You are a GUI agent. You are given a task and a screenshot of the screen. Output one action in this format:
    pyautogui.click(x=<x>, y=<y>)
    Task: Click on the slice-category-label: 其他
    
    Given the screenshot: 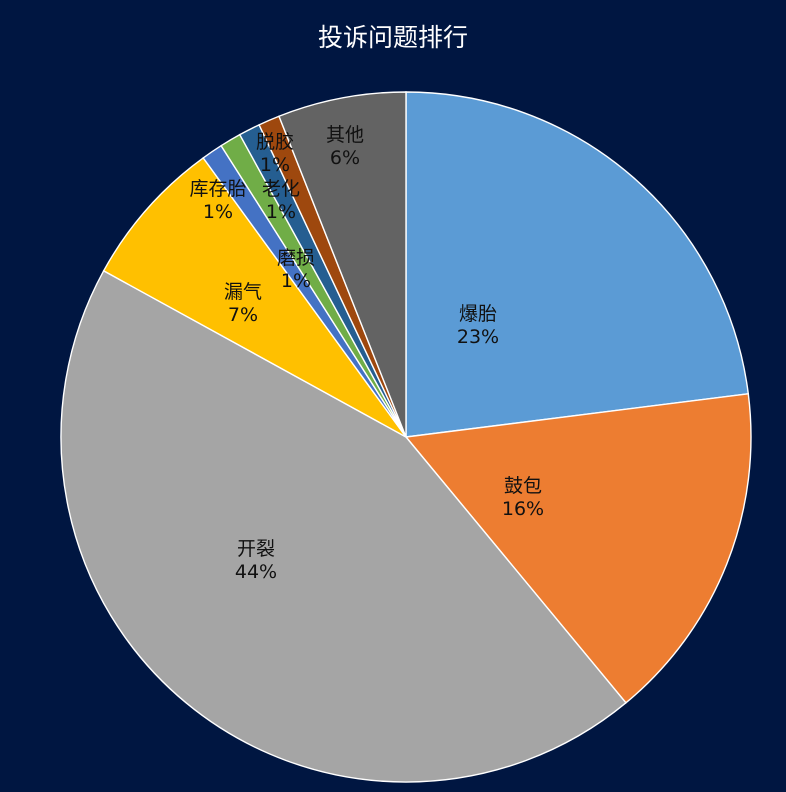 What is the action you would take?
    pyautogui.click(x=345, y=135)
    